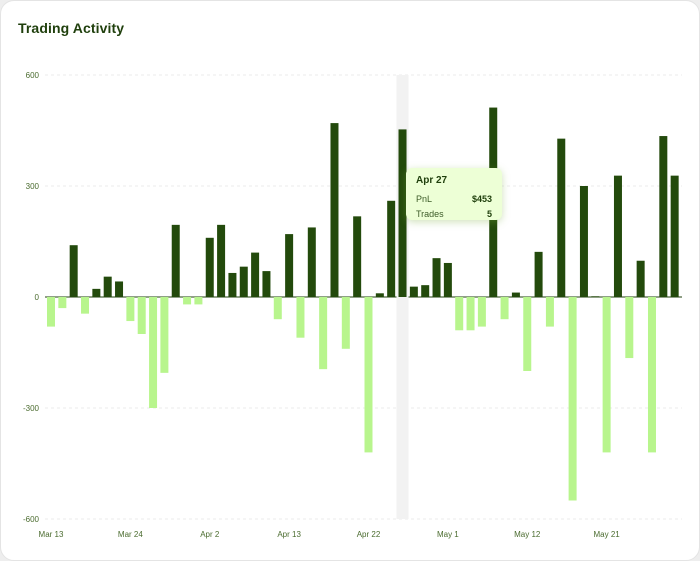 Image resolution: width=700 pixels, height=561 pixels. I want to click on x-tick-label: Mar 24, so click(130, 534).